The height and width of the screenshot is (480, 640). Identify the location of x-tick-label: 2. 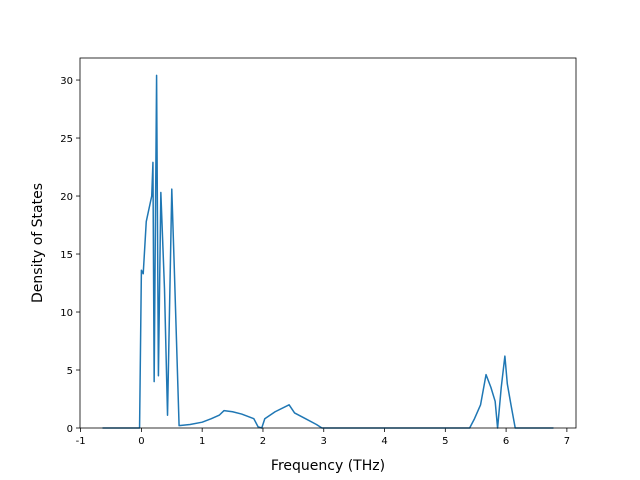
(263, 441).